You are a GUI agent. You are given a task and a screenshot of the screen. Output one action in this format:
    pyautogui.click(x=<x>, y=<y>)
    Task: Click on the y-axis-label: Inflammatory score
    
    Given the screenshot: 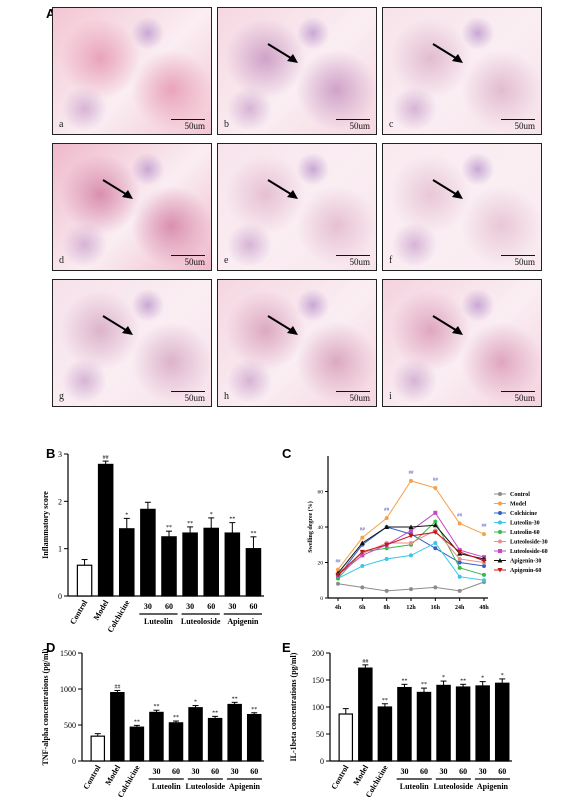 What is the action you would take?
    pyautogui.click(x=45, y=525)
    